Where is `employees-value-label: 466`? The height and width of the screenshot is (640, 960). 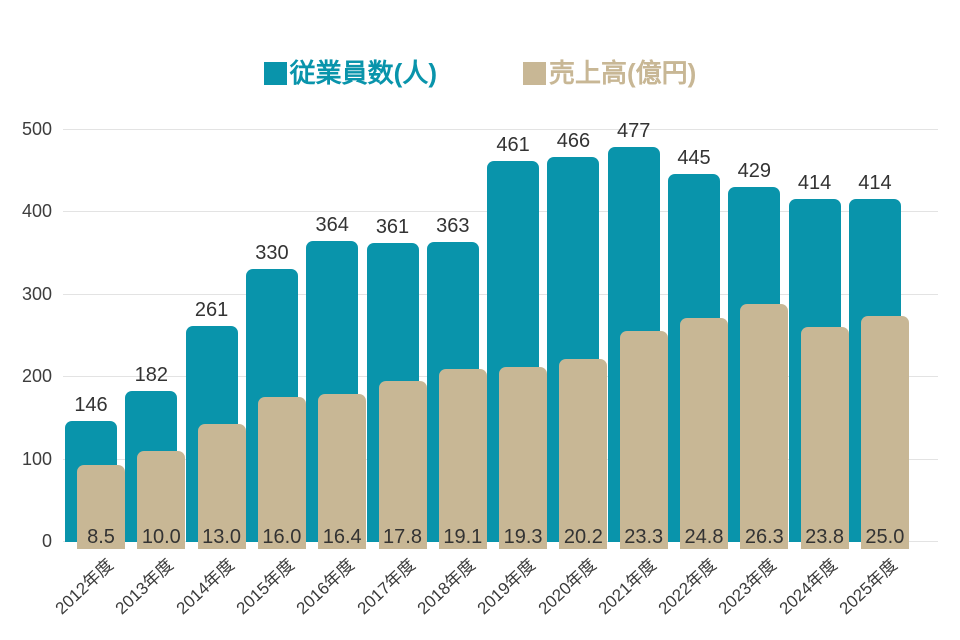 employees-value-label: 466 is located at coordinates (573, 140).